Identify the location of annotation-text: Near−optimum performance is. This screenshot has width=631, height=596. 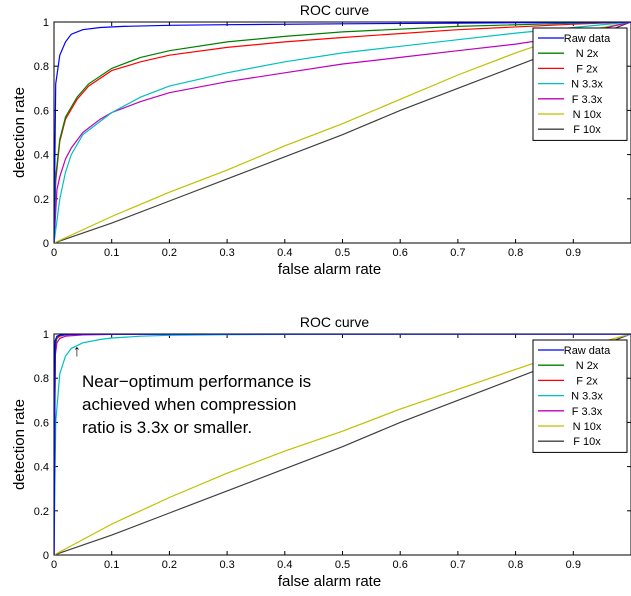
(196, 381).